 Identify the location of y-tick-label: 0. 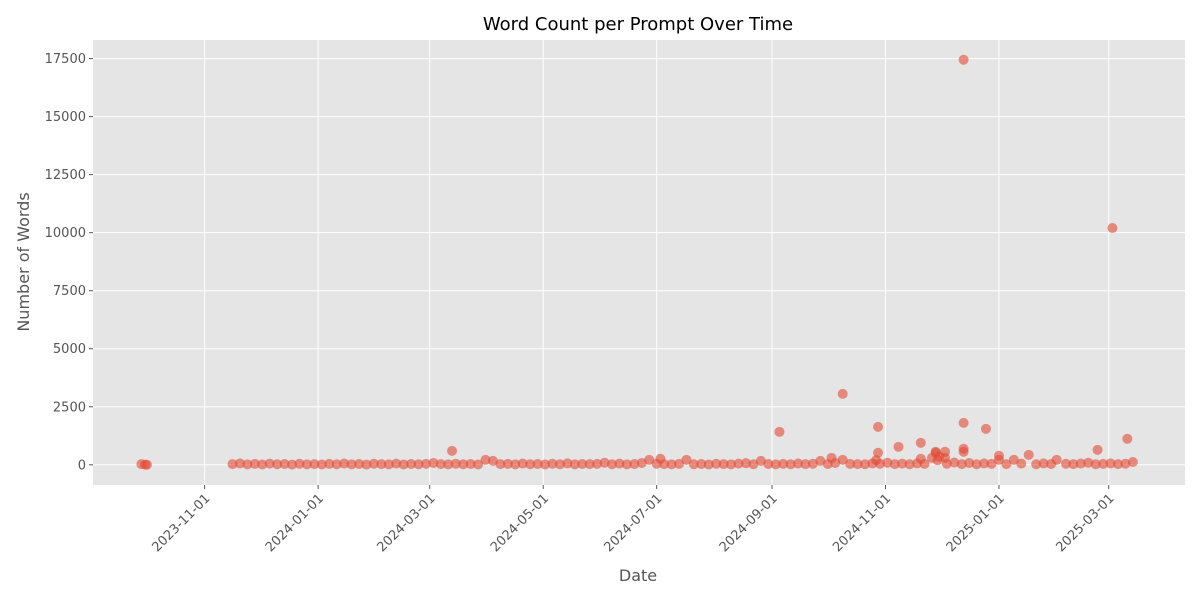
(82, 465).